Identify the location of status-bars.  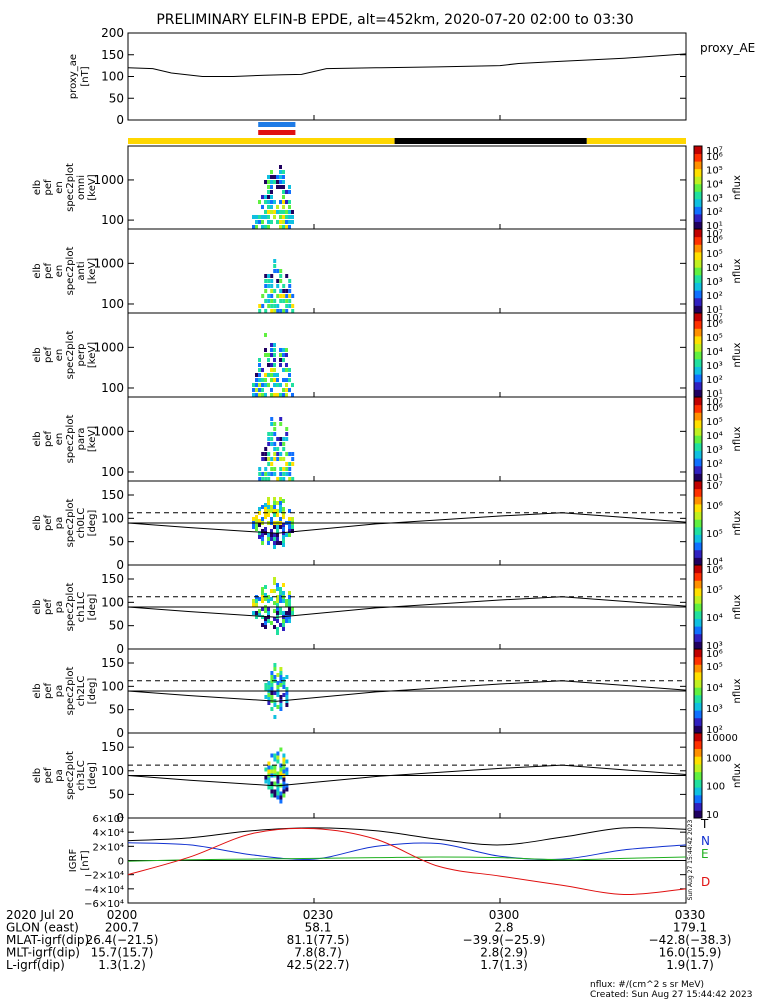
(407, 133).